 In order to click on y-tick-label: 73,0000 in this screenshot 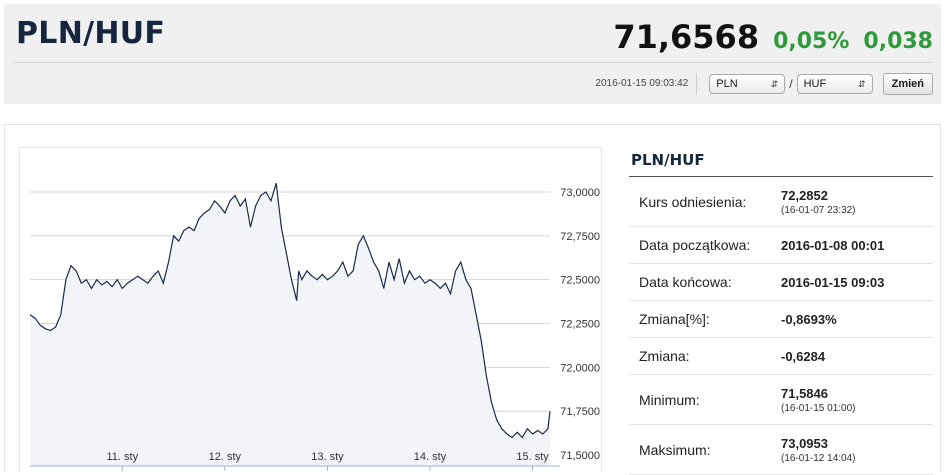, I will do `click(580, 193)`.